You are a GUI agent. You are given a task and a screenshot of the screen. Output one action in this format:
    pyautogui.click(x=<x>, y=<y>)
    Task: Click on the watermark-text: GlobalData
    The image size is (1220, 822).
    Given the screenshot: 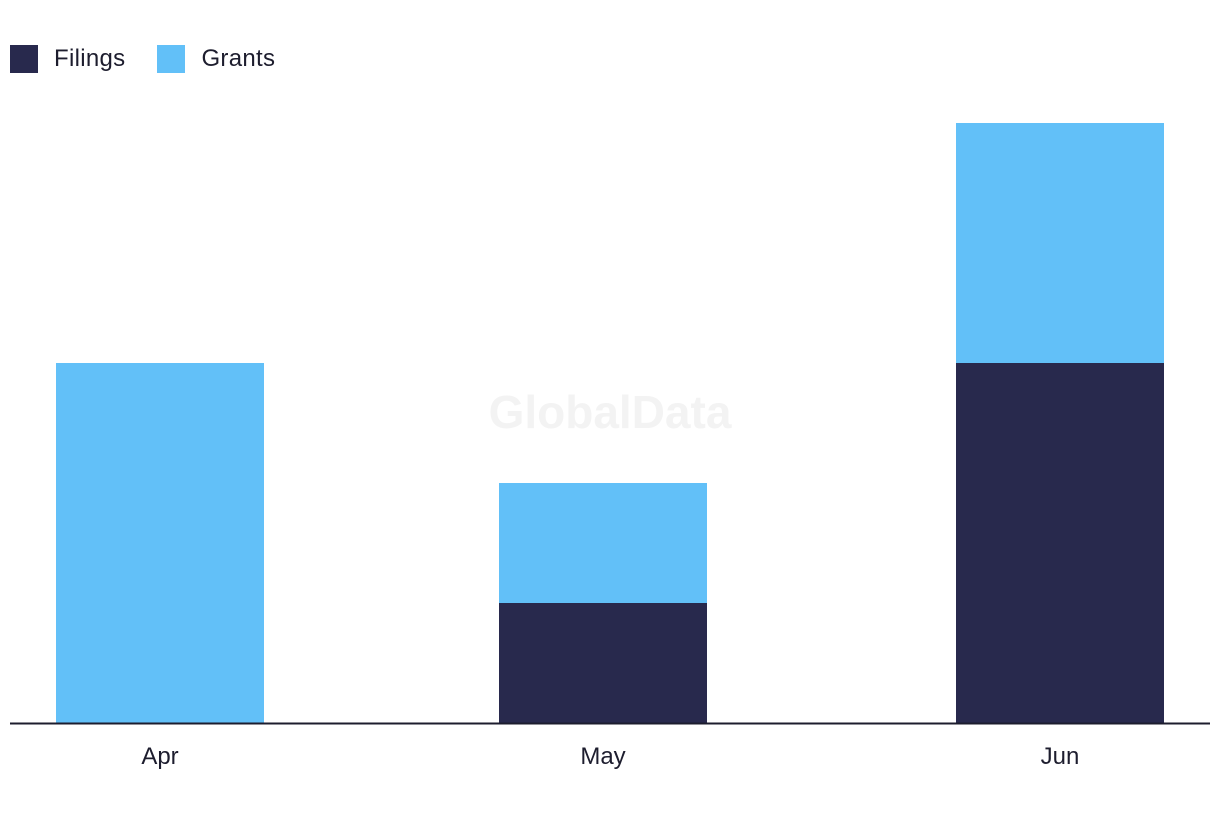 What is the action you would take?
    pyautogui.click(x=610, y=412)
    